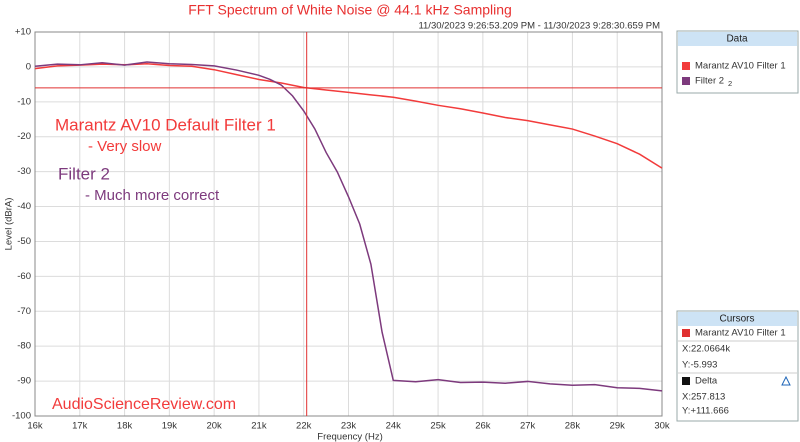  I want to click on cursor-header, so click(737, 319).